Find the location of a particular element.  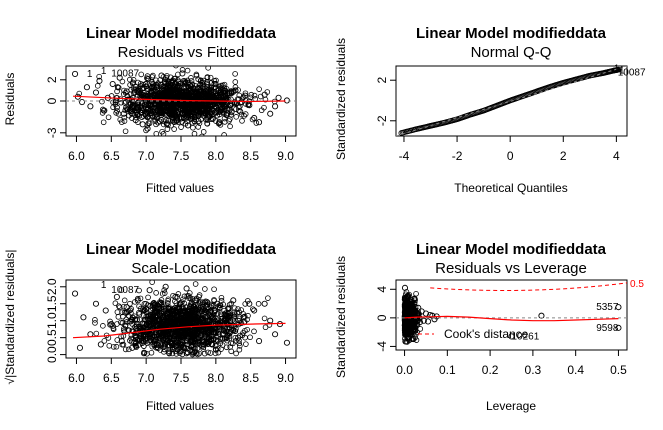

x-axis-label: Fitted values is located at coordinates (180, 406).